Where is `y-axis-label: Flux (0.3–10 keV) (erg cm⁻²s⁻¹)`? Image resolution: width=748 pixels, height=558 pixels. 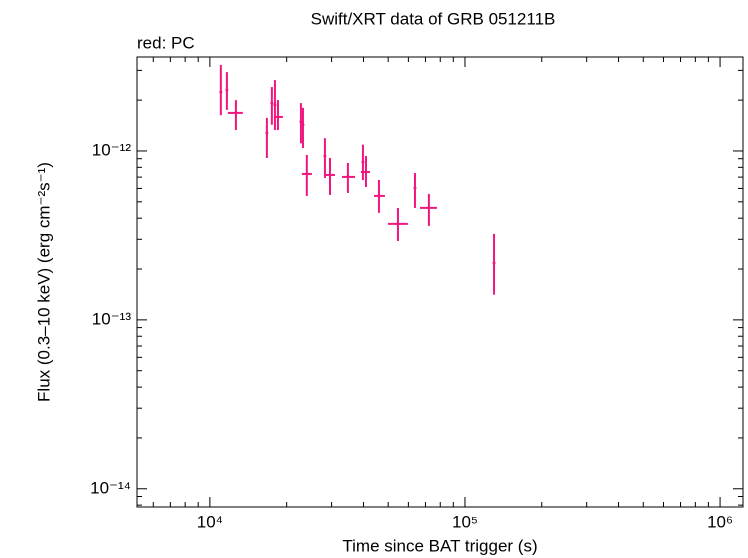 y-axis-label: Flux (0.3–10 keV) (erg cm⁻²s⁻¹) is located at coordinates (43, 282).